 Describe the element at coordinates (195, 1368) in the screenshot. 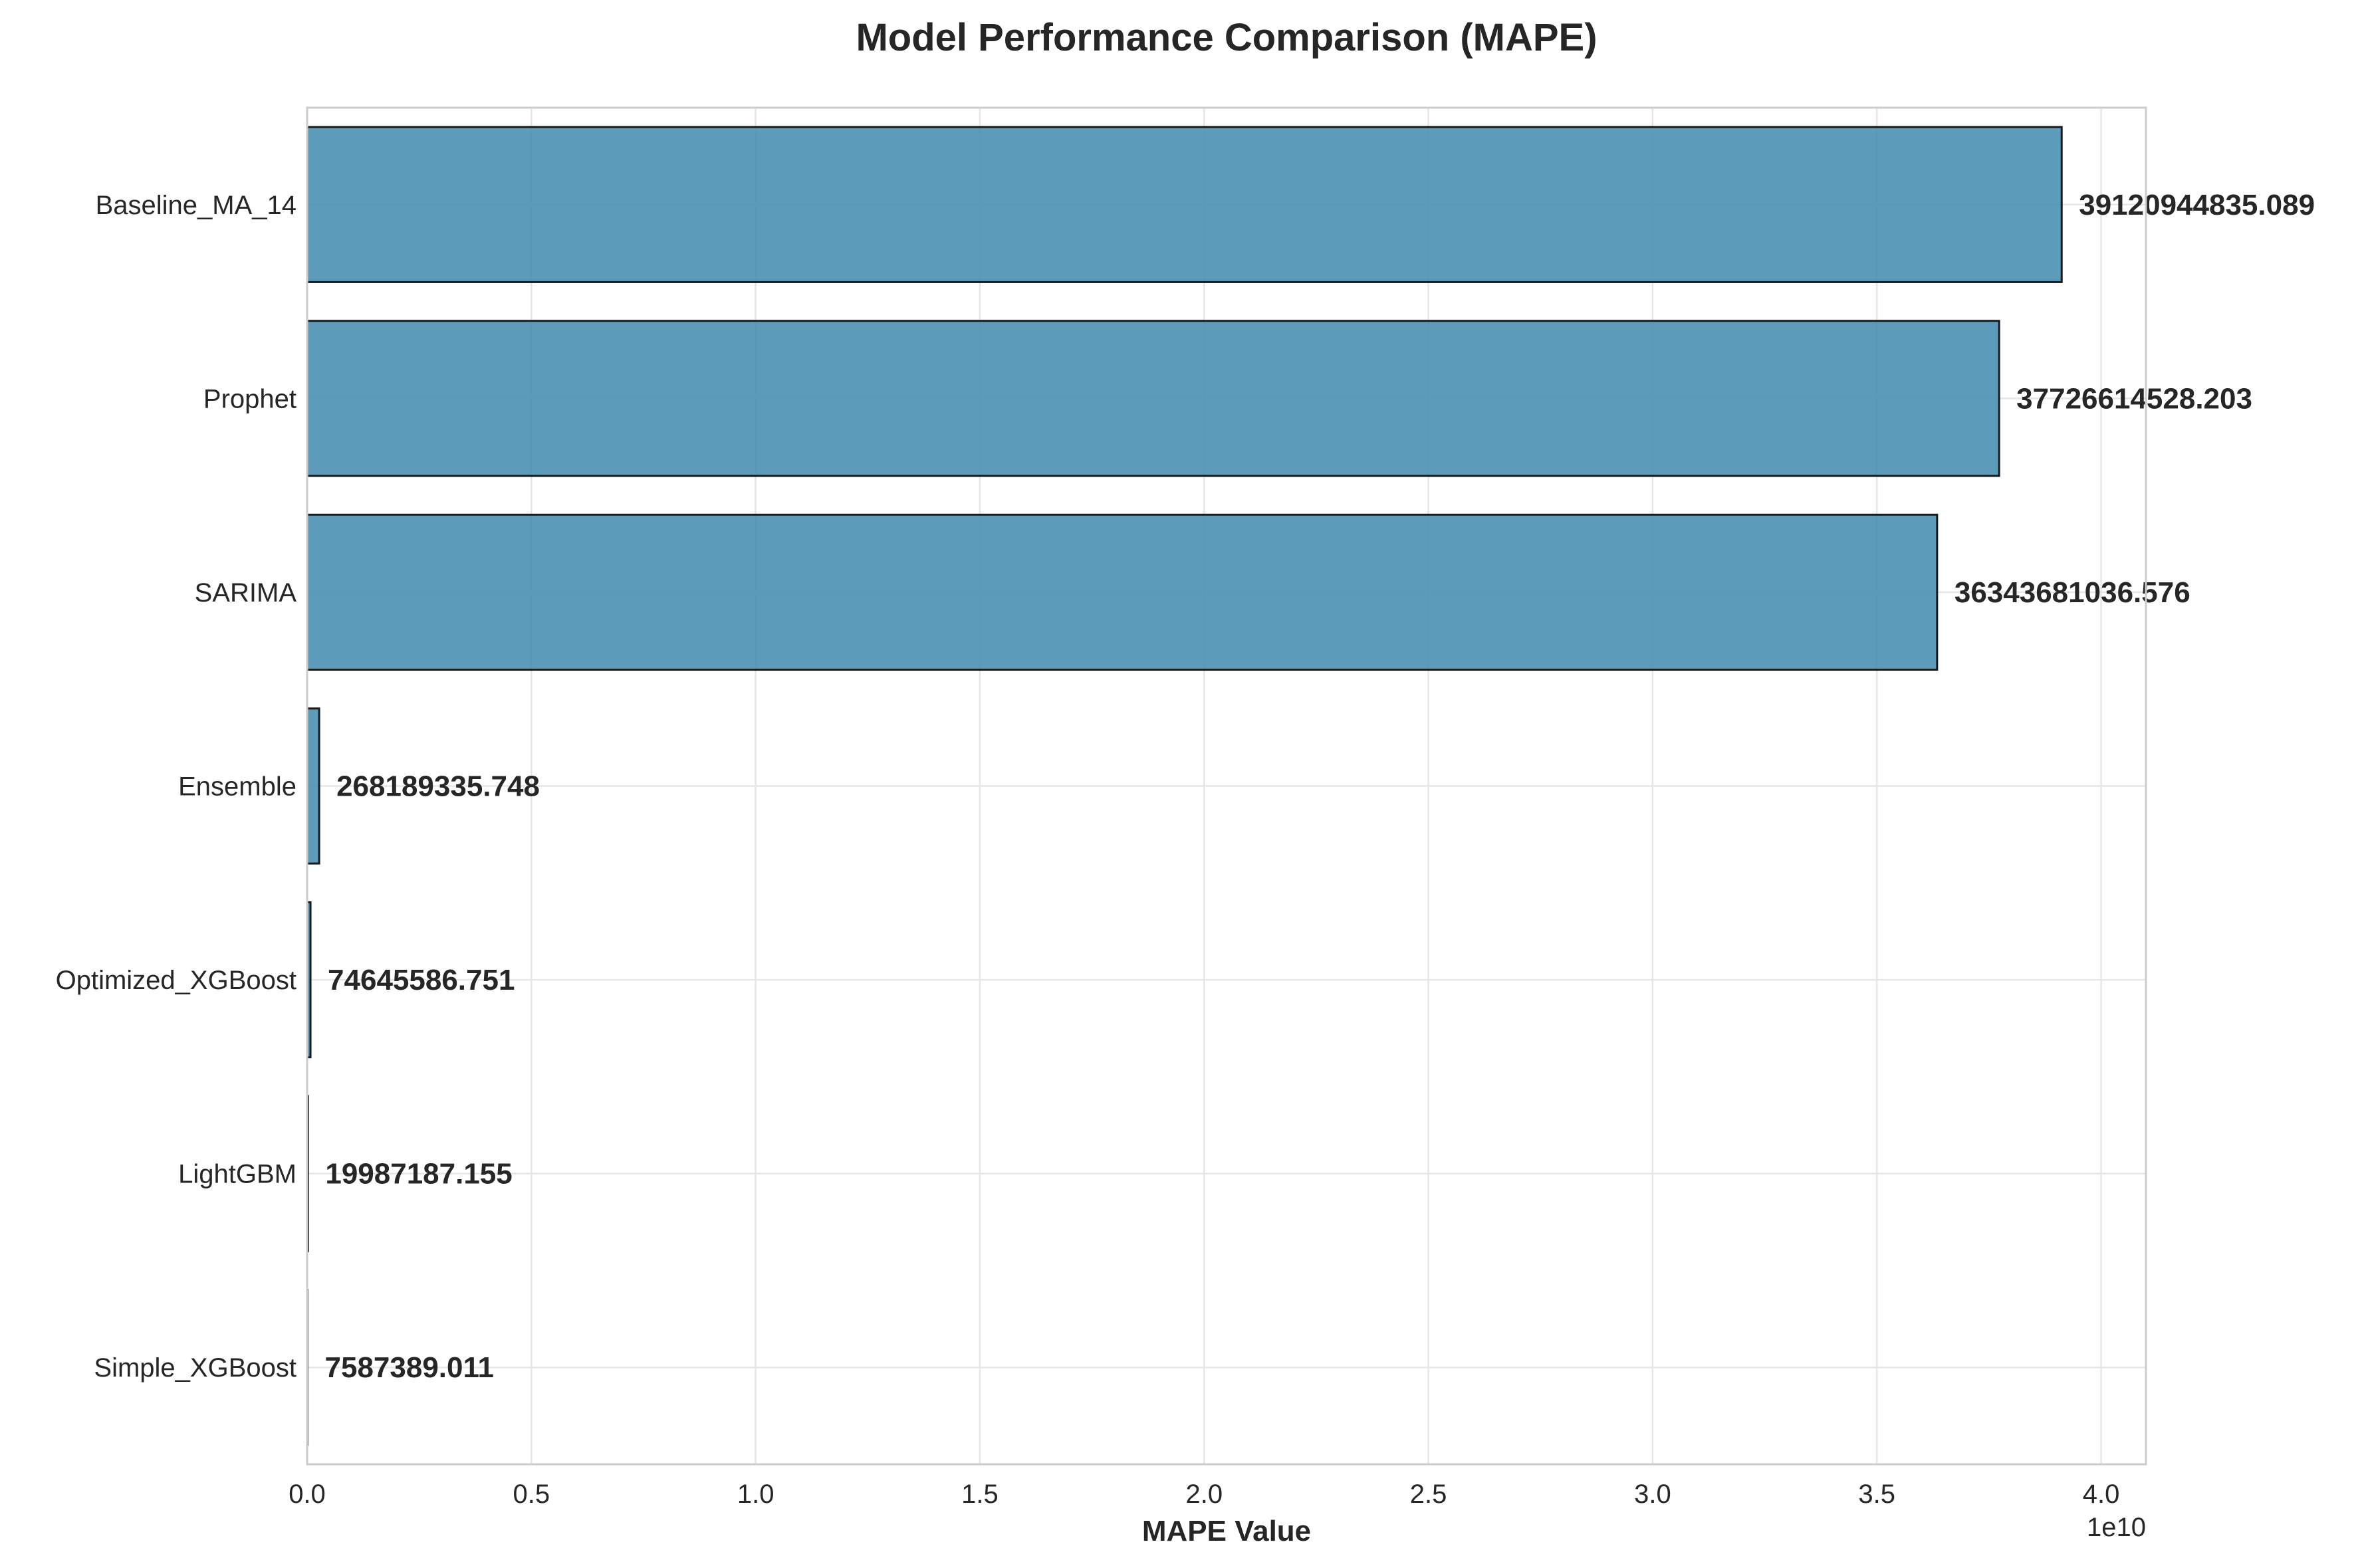

I see `y-tick-label: Simple_XGBoost` at that location.